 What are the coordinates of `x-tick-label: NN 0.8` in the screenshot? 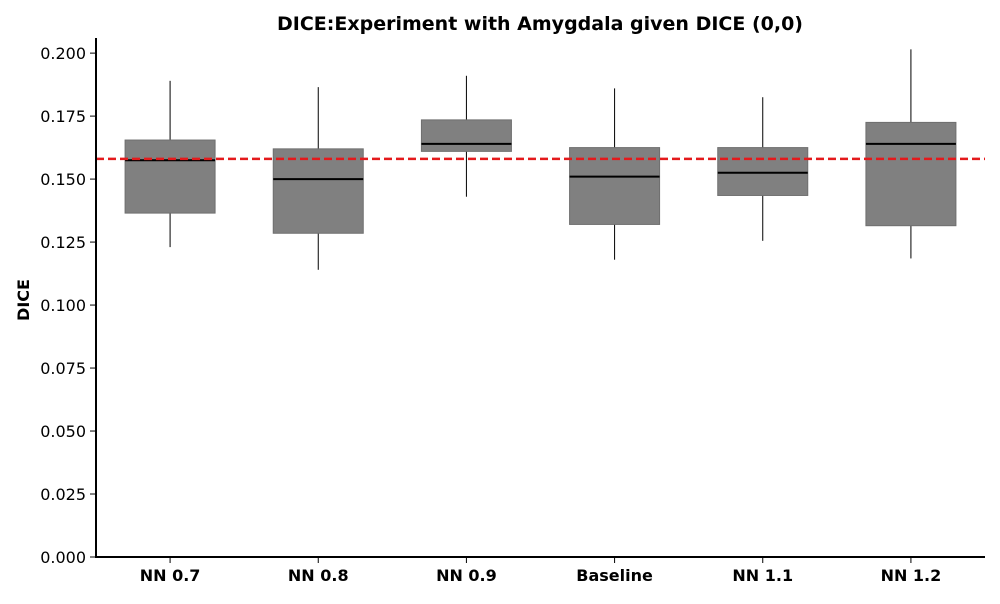 It's located at (318, 575).